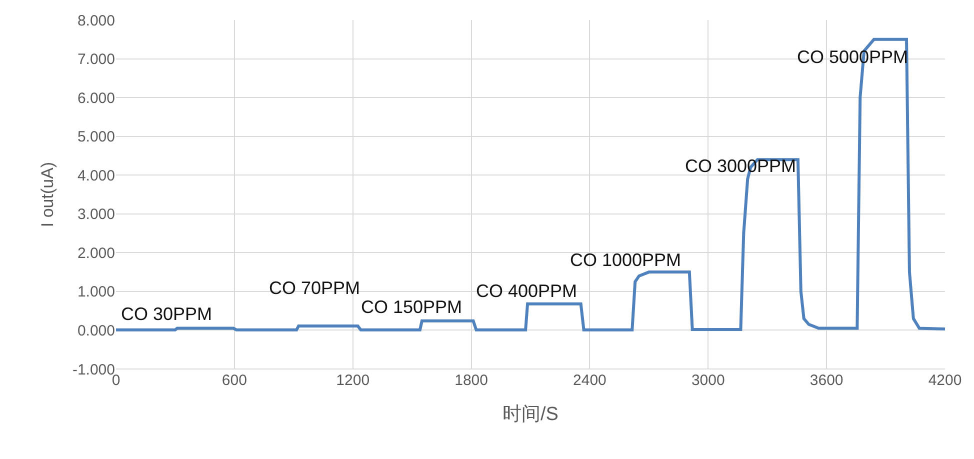 The height and width of the screenshot is (459, 974). Describe the element at coordinates (471, 380) in the screenshot. I see `x-tick-label: 1800` at that location.